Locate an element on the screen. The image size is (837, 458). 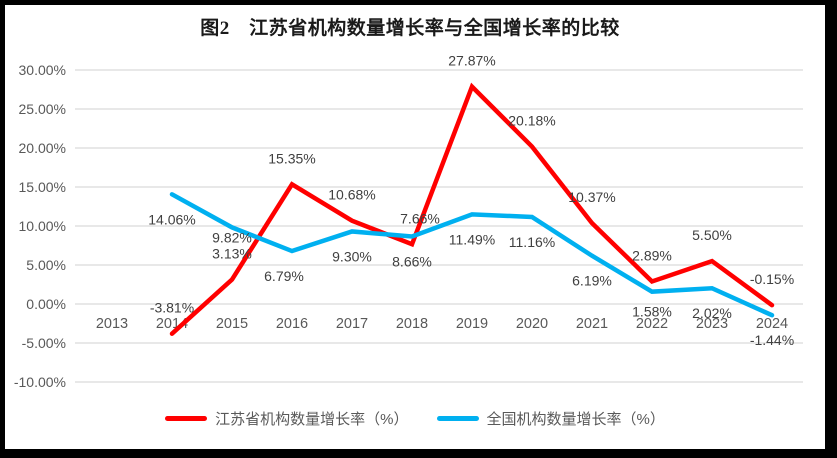
x-axis-tick-label: 2019 is located at coordinates (472, 324).